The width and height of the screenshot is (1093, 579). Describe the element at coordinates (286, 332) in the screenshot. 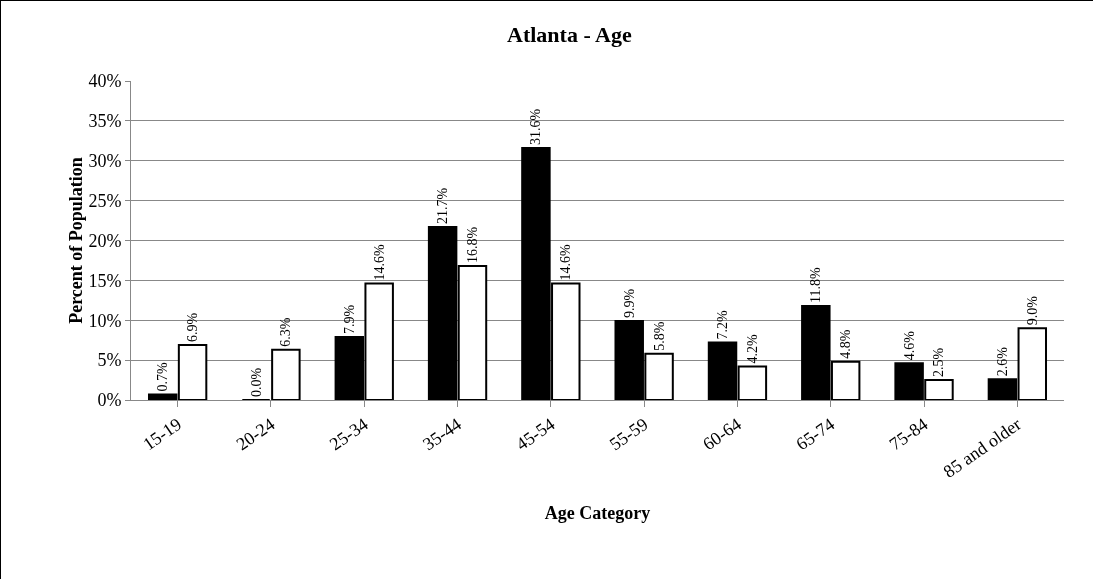

I see `data-label: 6.3%` at that location.